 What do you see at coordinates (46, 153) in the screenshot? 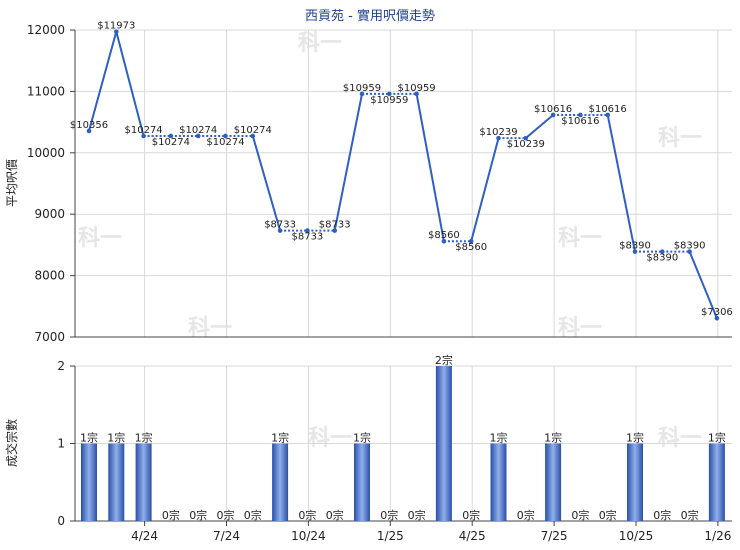
I see `price-tick-label: 10000` at bounding box center [46, 153].